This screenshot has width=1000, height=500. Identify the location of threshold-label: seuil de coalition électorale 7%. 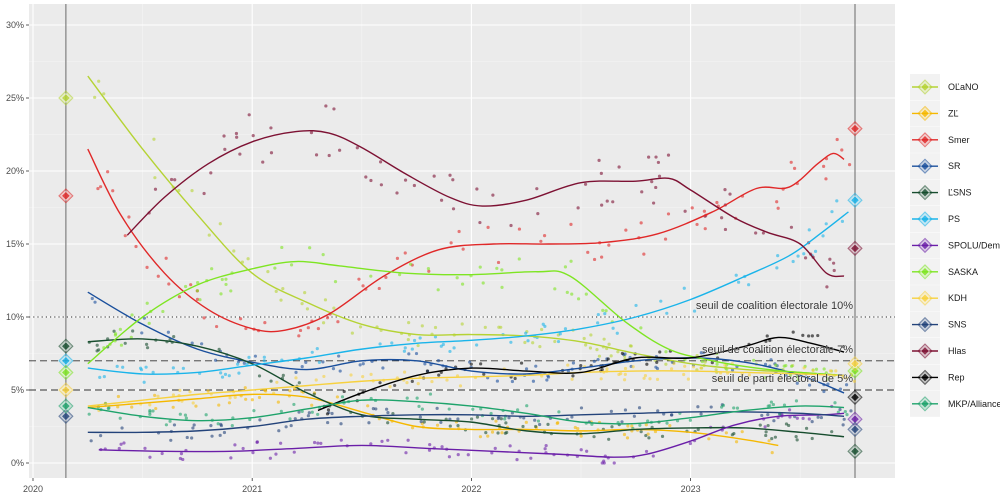
(777, 350).